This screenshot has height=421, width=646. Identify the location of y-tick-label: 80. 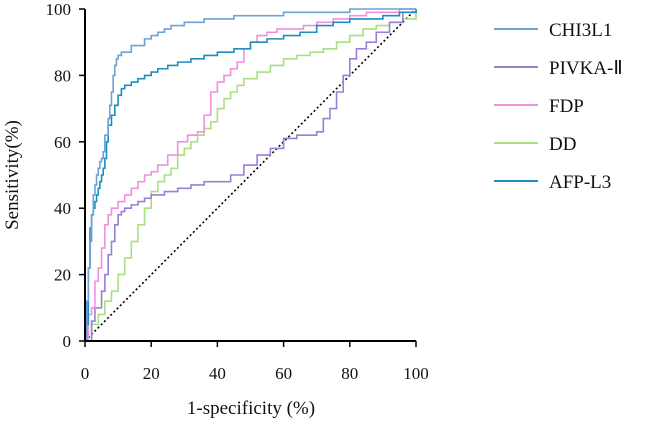
(62, 75).